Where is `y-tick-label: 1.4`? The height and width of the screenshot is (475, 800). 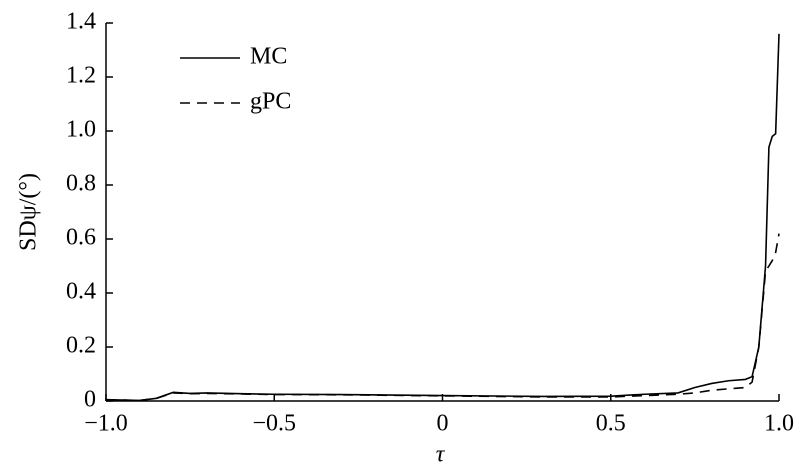 y-tick-label: 1.4 is located at coordinates (81, 22).